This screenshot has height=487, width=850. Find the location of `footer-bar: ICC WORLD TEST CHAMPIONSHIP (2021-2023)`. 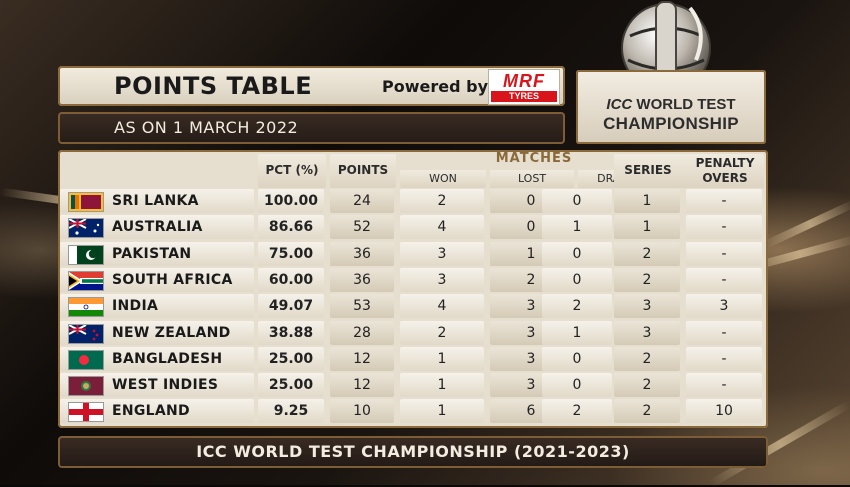

footer-bar: ICC WORLD TEST CHAMPIONSHIP (2021-2023) is located at coordinates (413, 452).